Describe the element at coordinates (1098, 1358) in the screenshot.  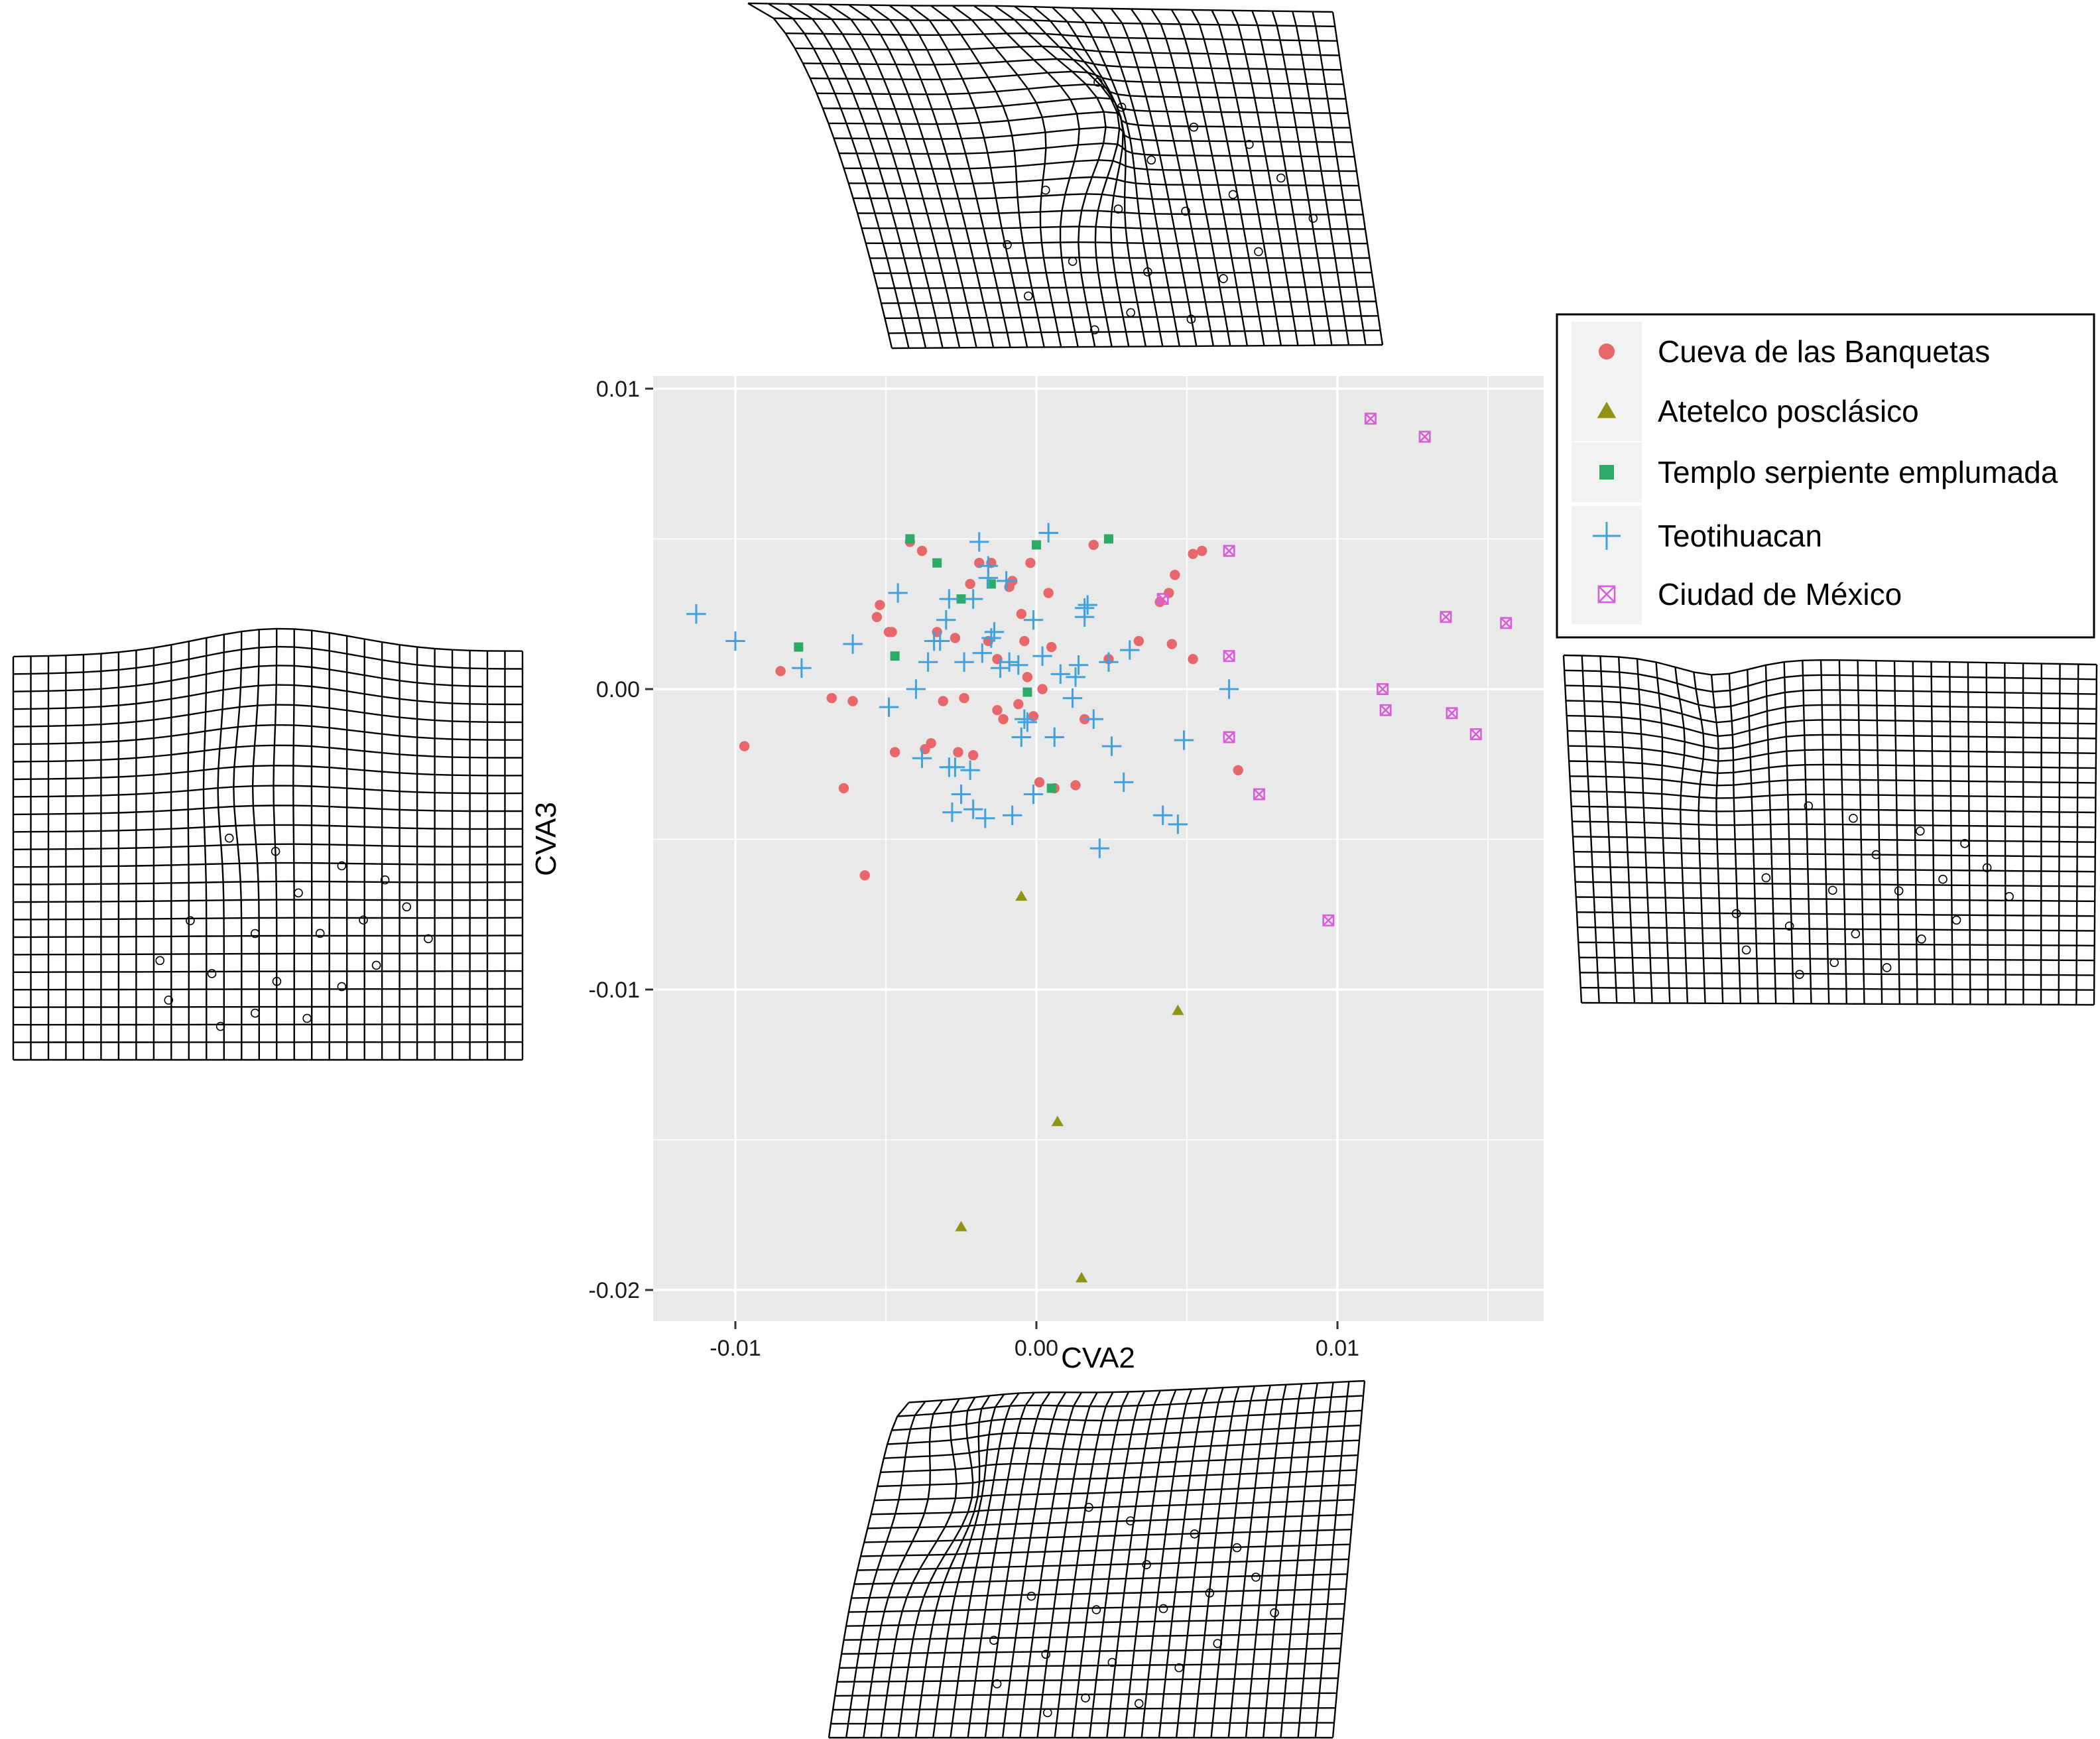
I see `x-axis-title: CVA2` at that location.